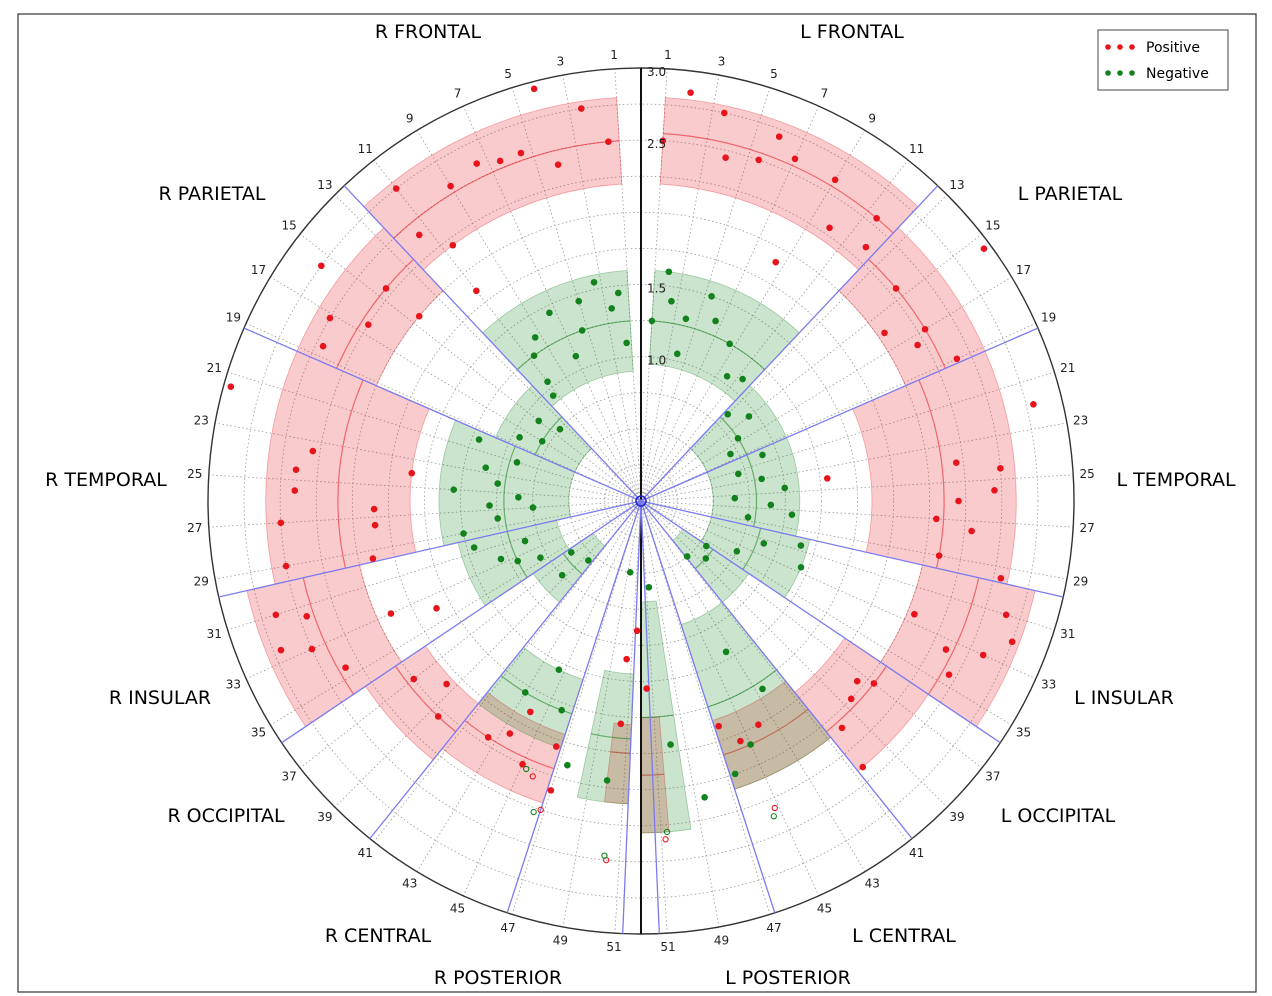  Describe the element at coordinates (825, 93) in the screenshot. I see `angular-tick-label: 7` at that location.